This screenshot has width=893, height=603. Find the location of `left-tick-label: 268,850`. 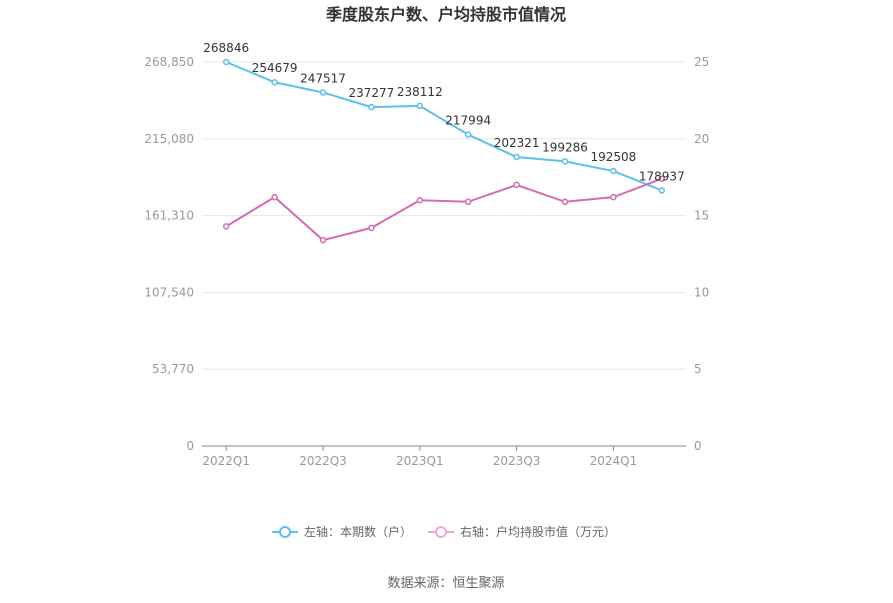

left-tick-label: 268,850 is located at coordinates (169, 62).